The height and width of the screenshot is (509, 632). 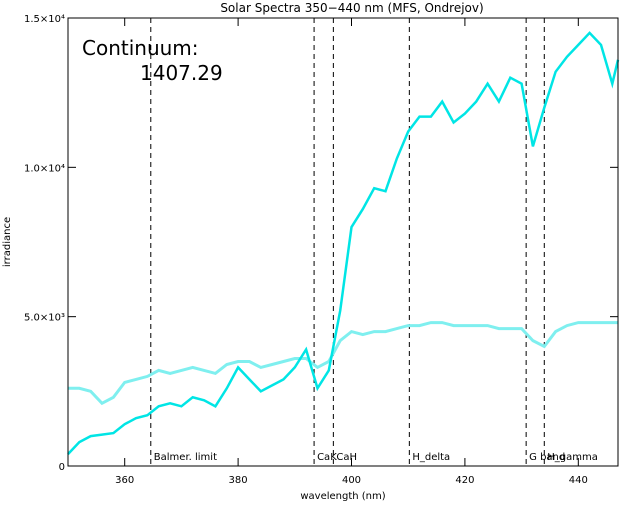 I want to click on chart-title: Solar Spectra 350−440 nm (MFS, Ondrejov), so click(x=351, y=8).